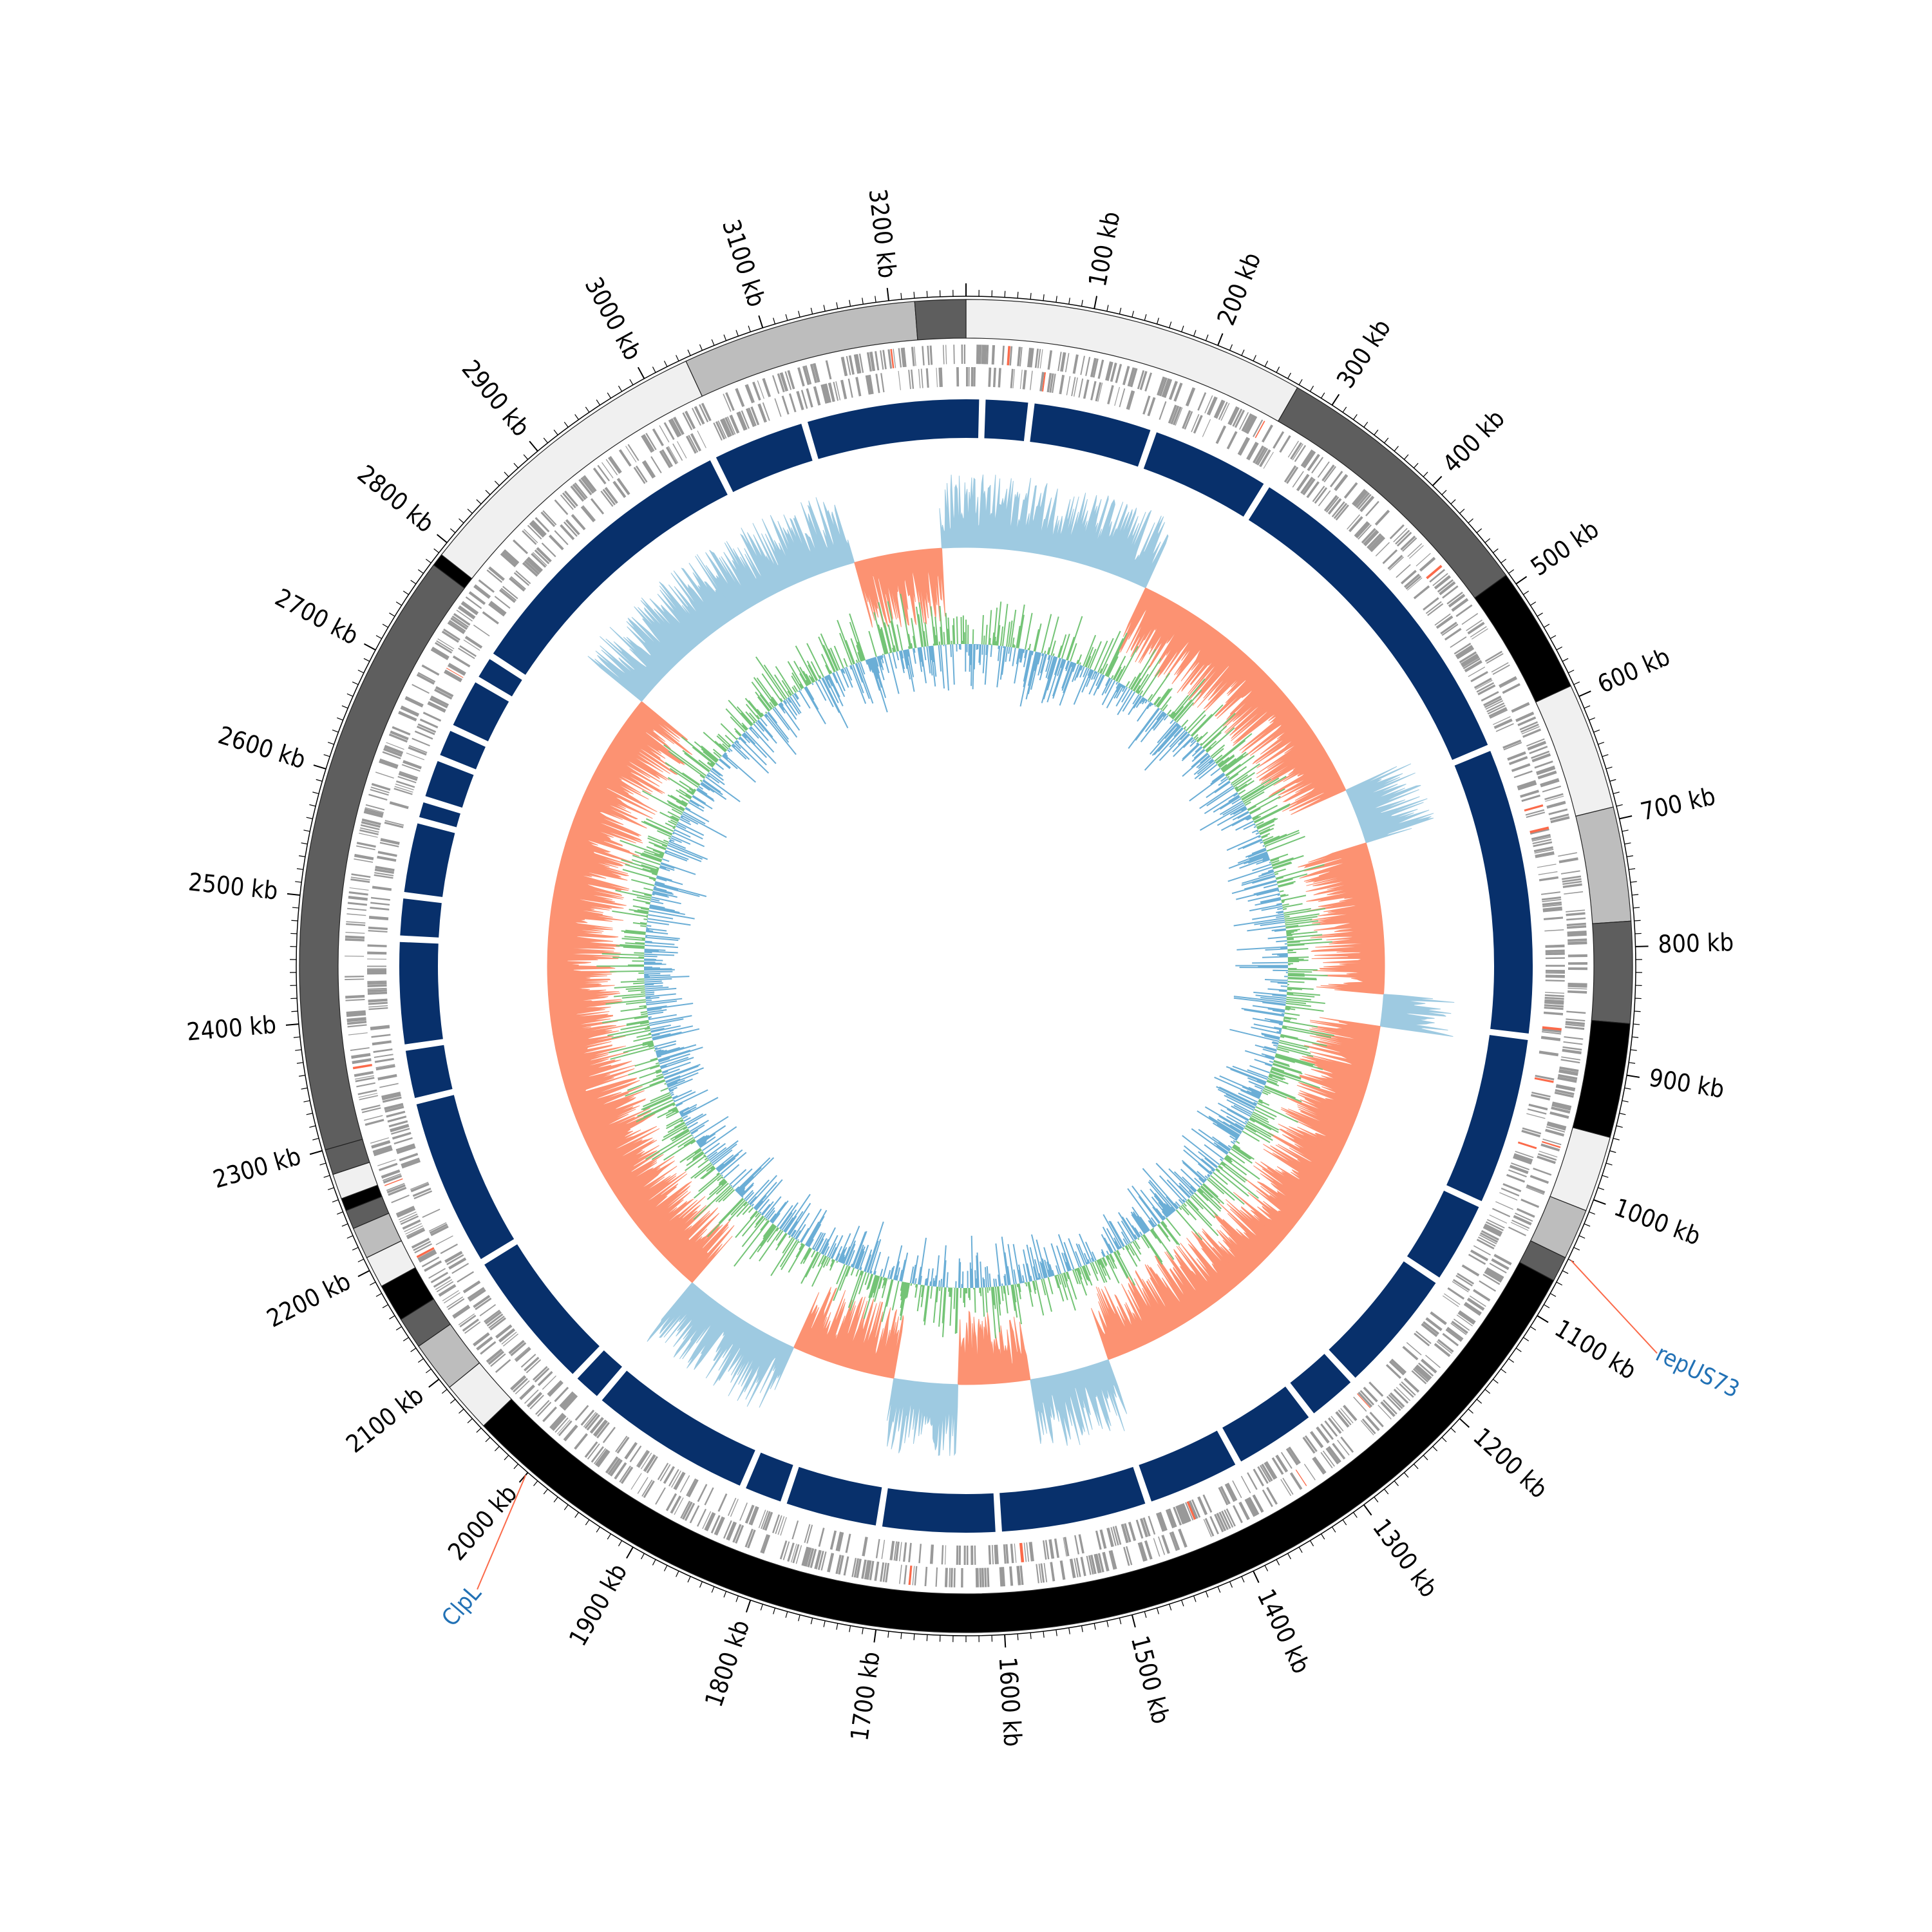 The width and height of the screenshot is (1932, 1932). What do you see at coordinates (1474, 441) in the screenshot?
I see `axis-tick-label: 400 kb` at bounding box center [1474, 441].